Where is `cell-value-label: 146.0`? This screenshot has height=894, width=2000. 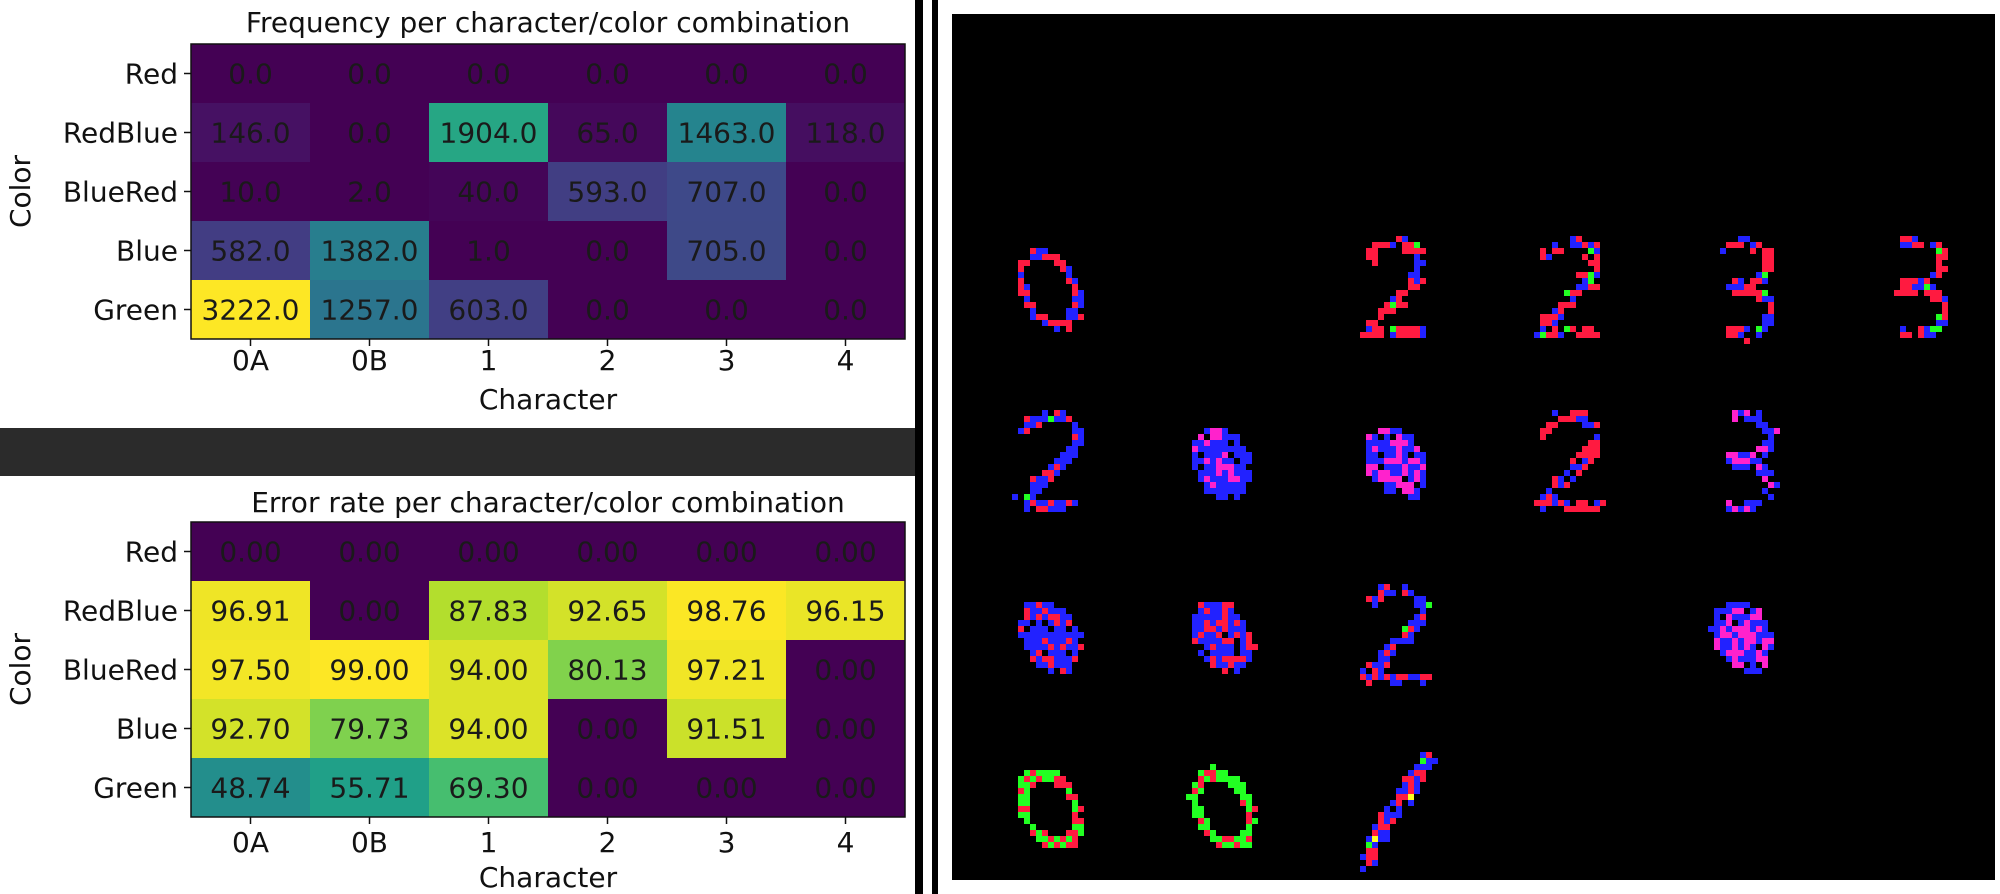 cell-value-label: 146.0 is located at coordinates (250, 133).